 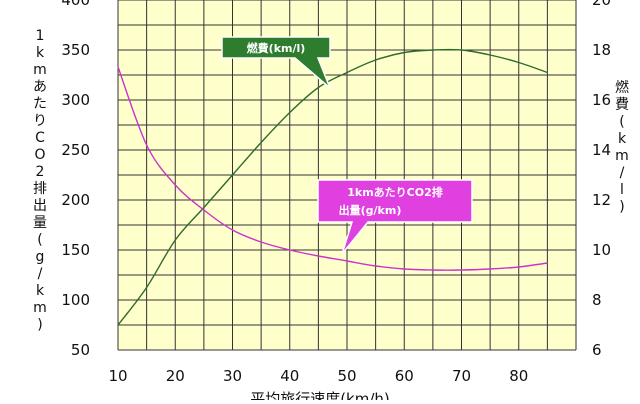 What do you see at coordinates (117, 376) in the screenshot?
I see `x-tick-label: 10` at bounding box center [117, 376].